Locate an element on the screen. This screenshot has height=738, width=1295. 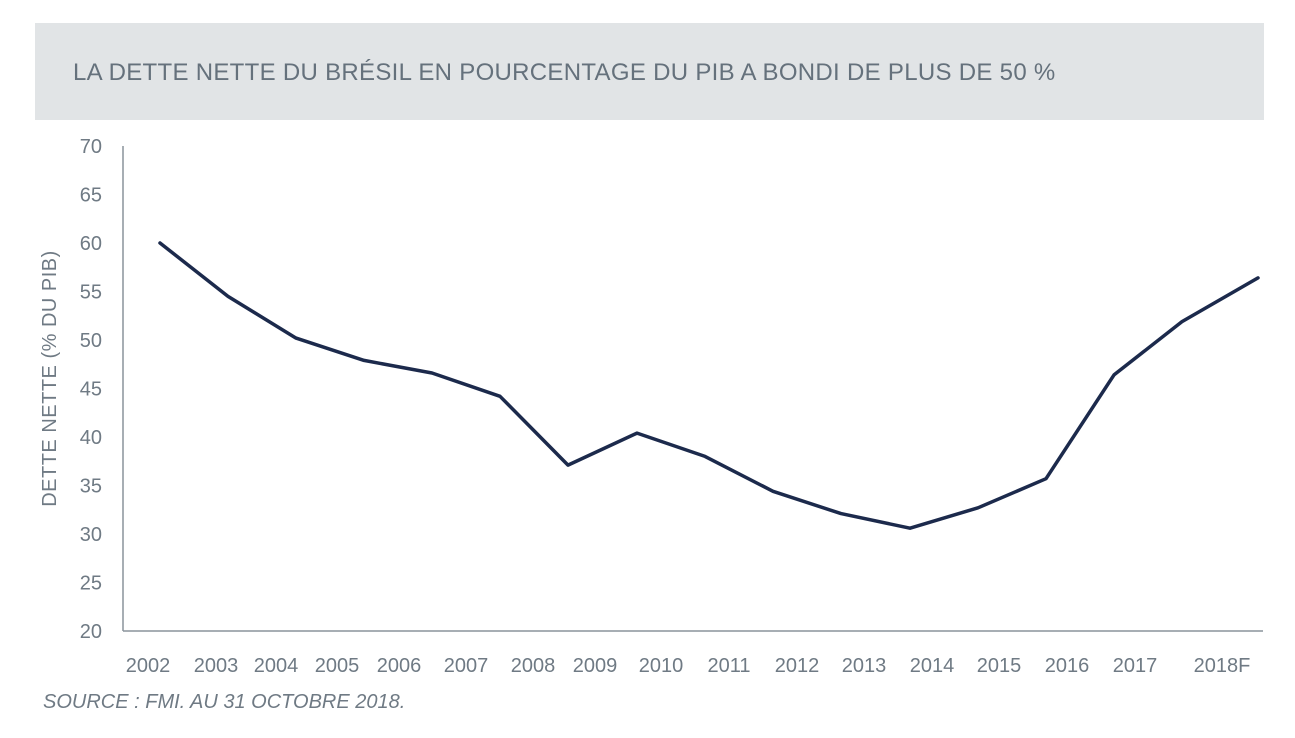
source-note: SOURCE : FMI. AU 31 OCTOBRE 2018. is located at coordinates (224, 702).